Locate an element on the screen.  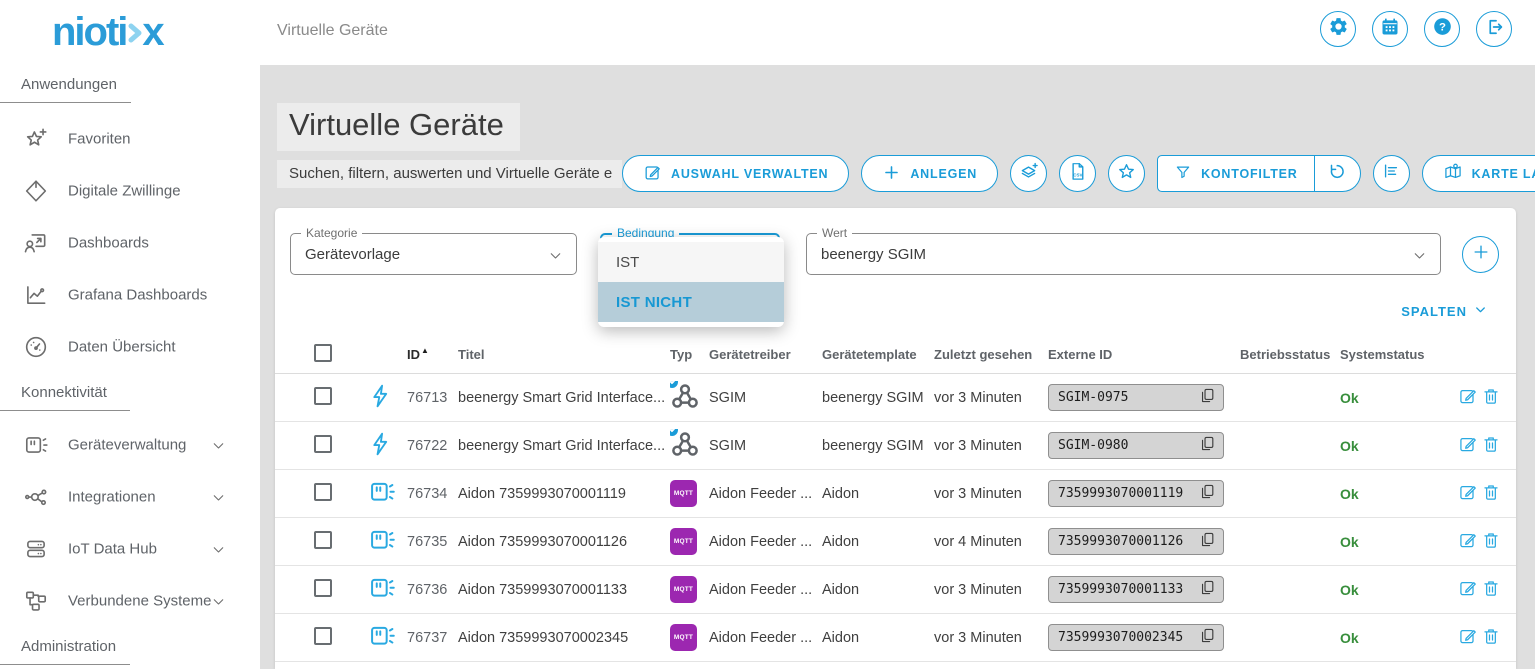
incoming-badge-icon is located at coordinates (674, 386).